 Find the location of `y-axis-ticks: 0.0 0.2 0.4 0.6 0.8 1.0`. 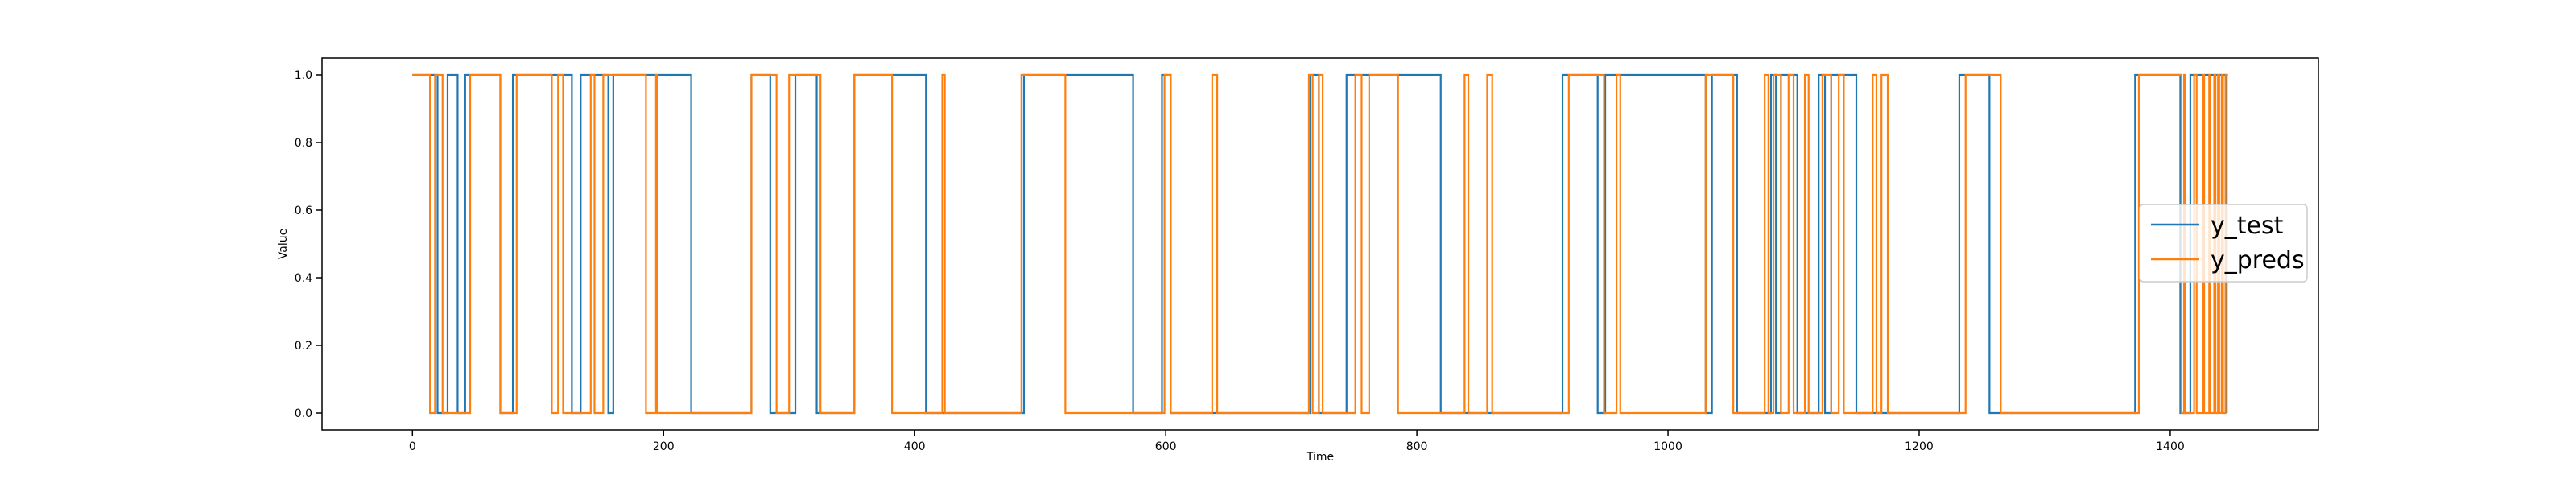

y-axis-ticks: 0.0 0.2 0.4 0.6 0.8 1.0 is located at coordinates (308, 244).